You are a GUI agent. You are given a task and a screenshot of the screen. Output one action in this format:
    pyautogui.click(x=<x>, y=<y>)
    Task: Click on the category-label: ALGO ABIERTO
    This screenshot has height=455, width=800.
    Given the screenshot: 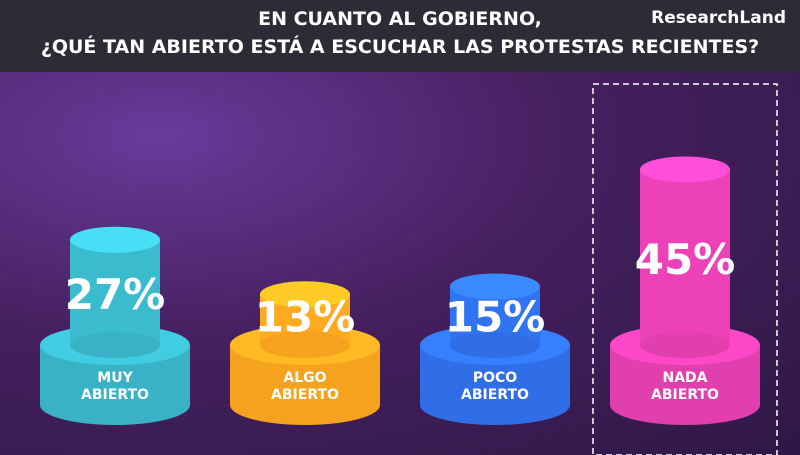 What is the action you would take?
    pyautogui.click(x=305, y=386)
    